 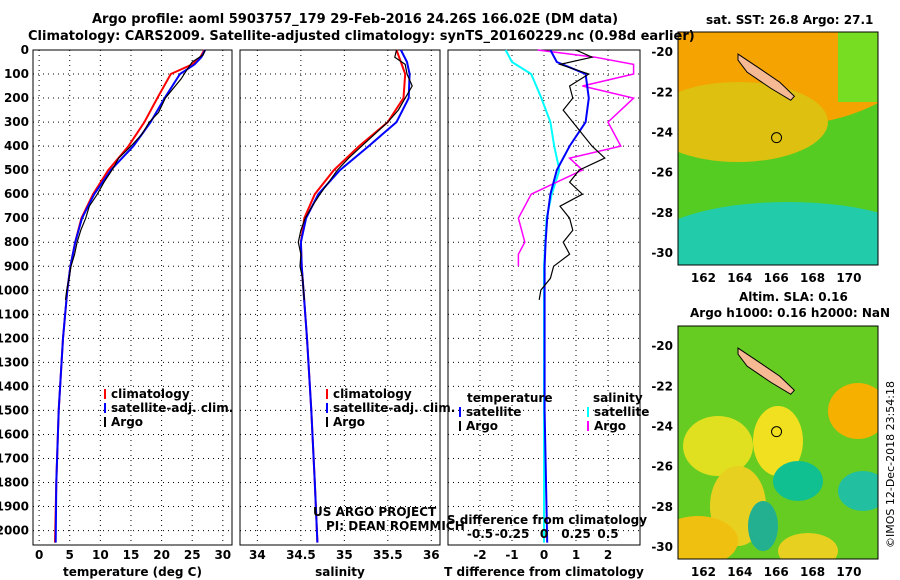 I want to click on depth-tick-label: 1200, so click(x=14, y=338).